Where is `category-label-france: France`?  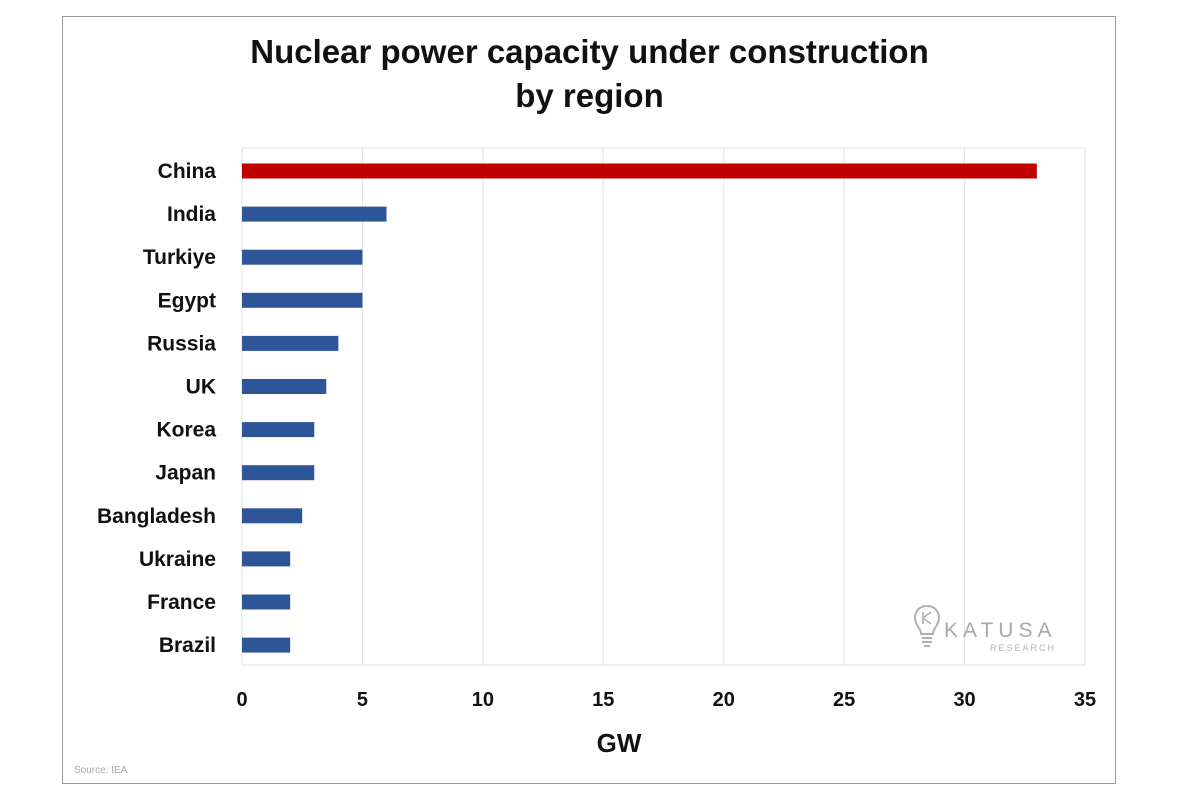
category-label-france: France is located at coordinates (181, 602).